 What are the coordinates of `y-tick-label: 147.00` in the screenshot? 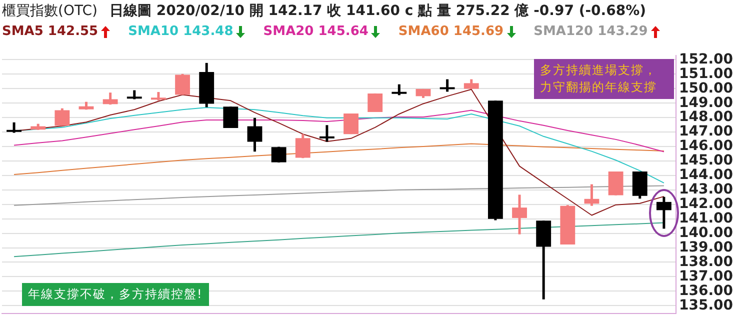 It's located at (706, 132).